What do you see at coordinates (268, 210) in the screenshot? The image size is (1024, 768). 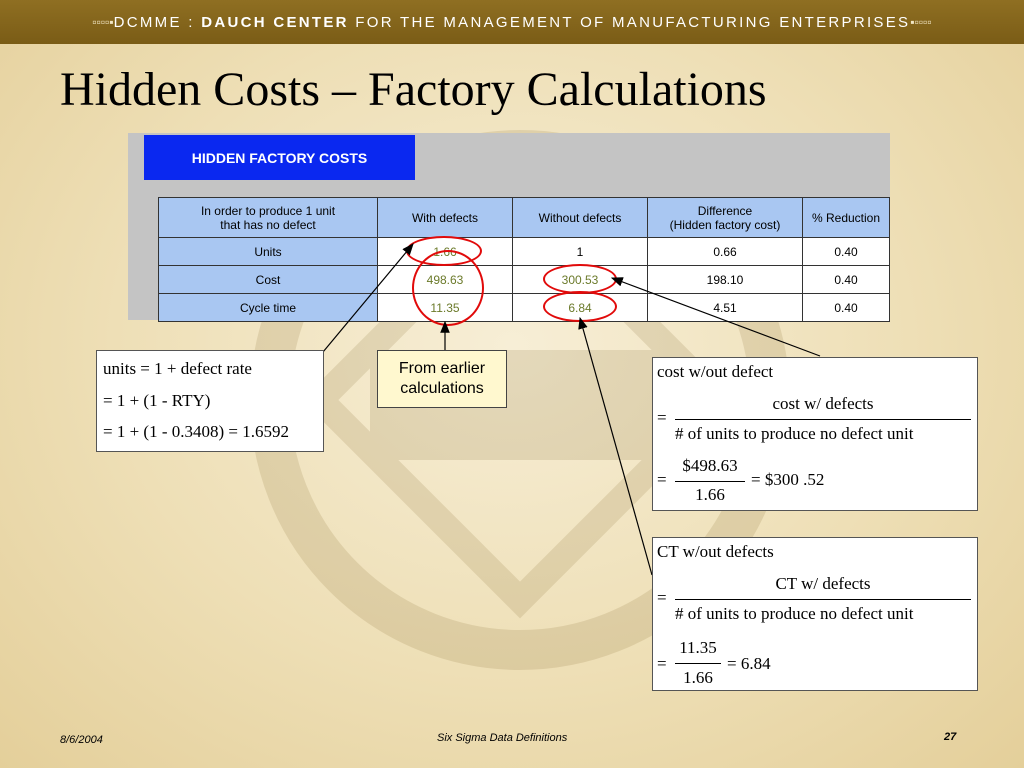 I see `header-line: In order to produce 1 unit` at bounding box center [268, 210].